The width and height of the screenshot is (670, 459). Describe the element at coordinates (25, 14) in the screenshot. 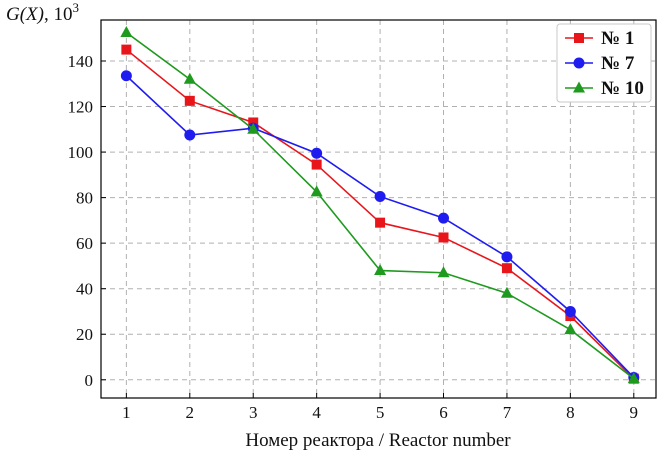

I see `y-axis-variable: G(X)` at that location.